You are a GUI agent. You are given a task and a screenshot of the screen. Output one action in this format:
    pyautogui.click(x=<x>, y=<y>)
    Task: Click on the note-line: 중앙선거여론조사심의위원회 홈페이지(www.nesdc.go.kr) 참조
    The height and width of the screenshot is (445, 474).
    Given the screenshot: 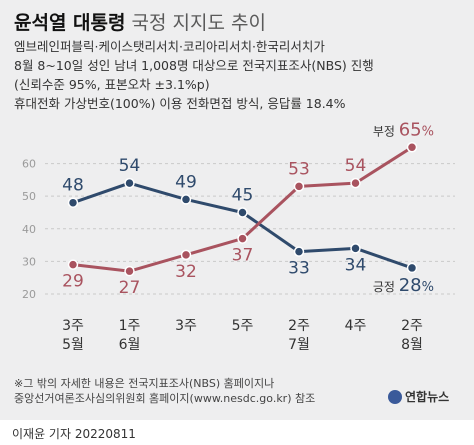 What is the action you would take?
    pyautogui.click(x=165, y=398)
    